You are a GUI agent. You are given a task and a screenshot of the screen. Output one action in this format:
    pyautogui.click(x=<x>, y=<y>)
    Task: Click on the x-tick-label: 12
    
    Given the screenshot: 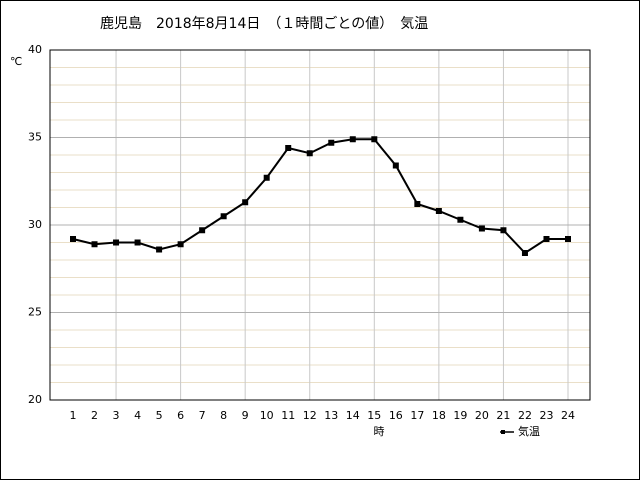 What is the action you would take?
    pyautogui.click(x=310, y=415)
    